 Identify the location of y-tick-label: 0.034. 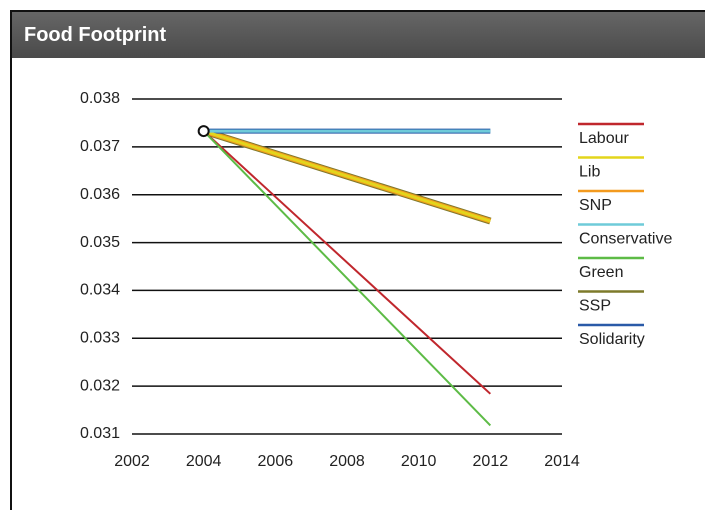
(100, 290).